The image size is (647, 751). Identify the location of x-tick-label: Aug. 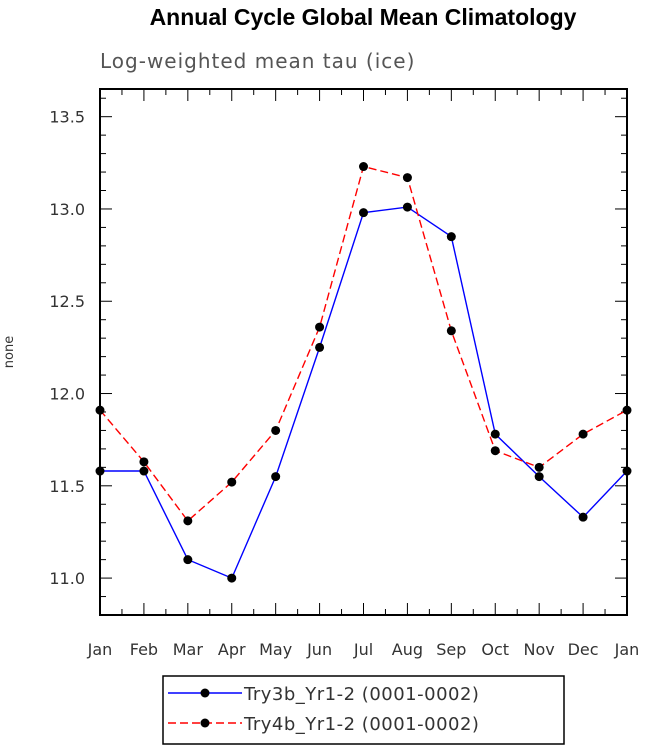
(407, 649).